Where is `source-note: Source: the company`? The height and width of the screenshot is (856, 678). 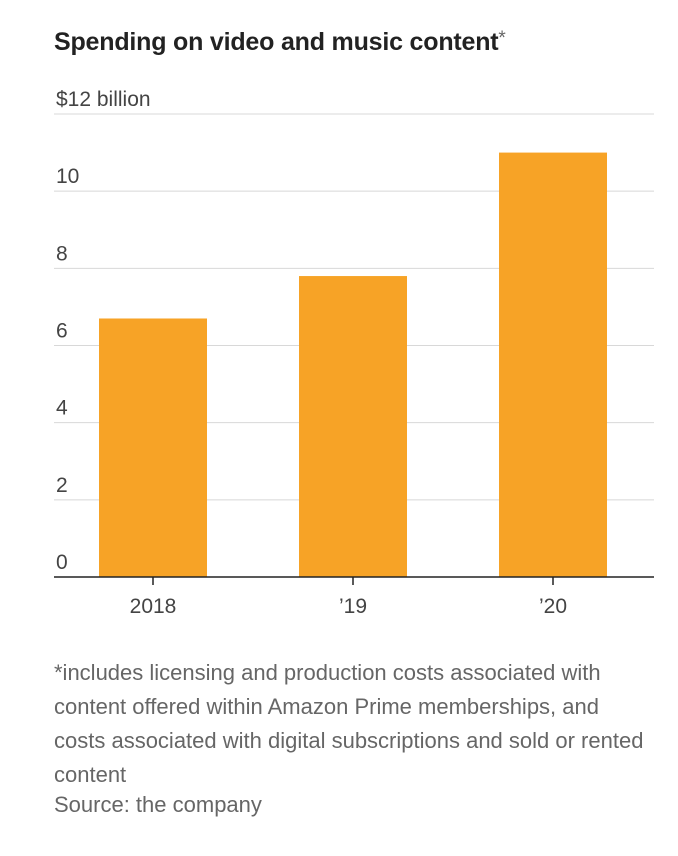
source-note: Source: the company is located at coordinates (158, 804).